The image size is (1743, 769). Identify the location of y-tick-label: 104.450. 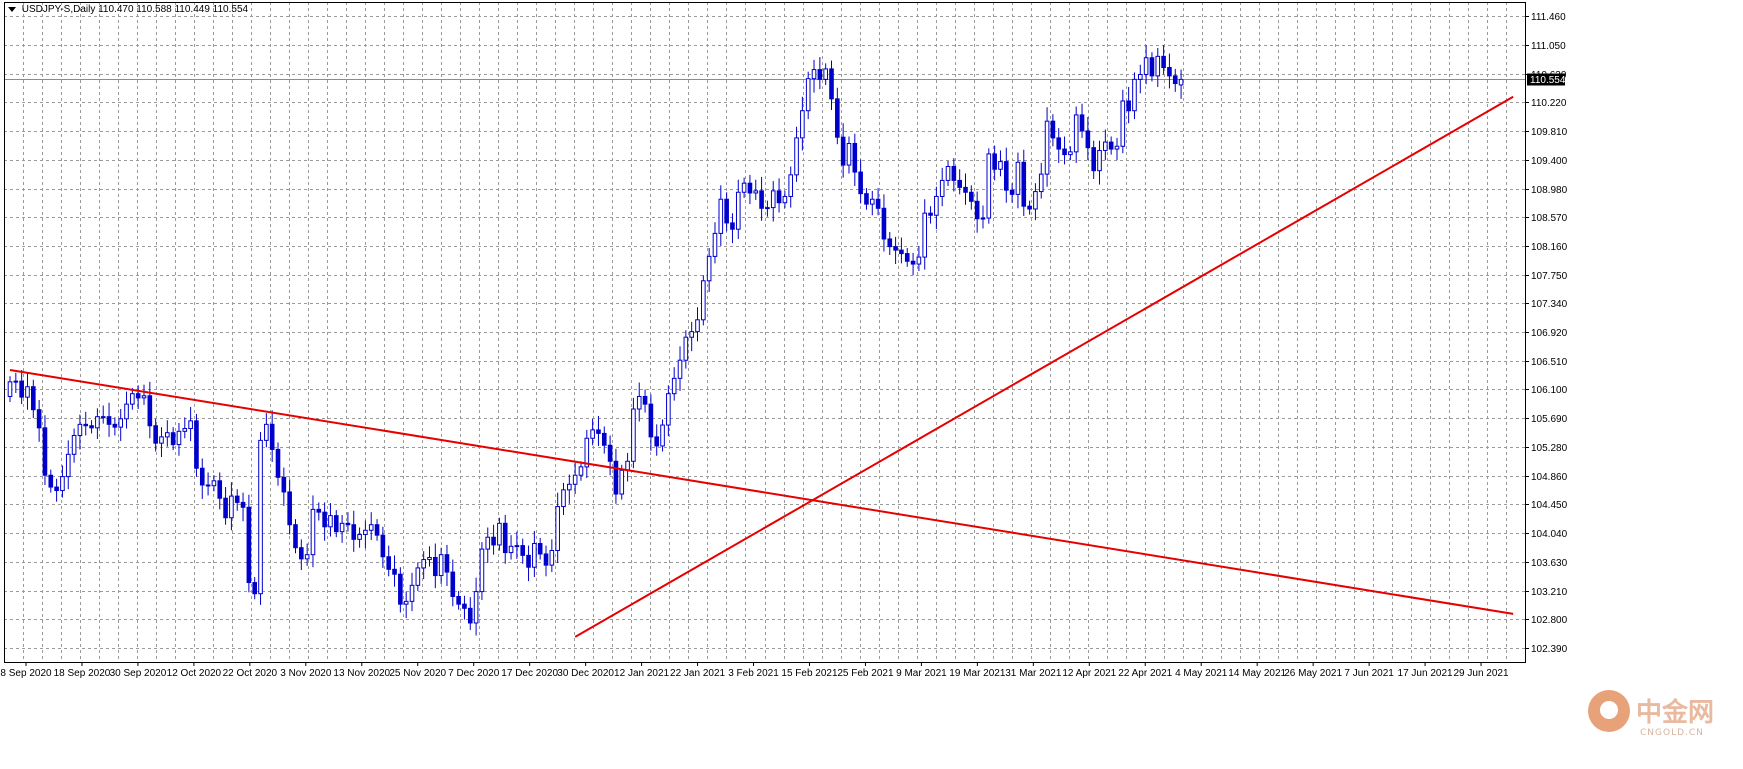
(1549, 505).